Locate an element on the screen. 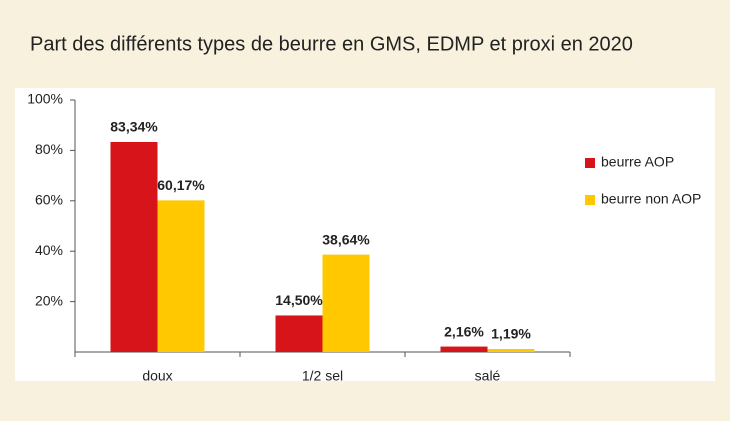 The width and height of the screenshot is (730, 421). legend-label: beurre AOP is located at coordinates (637, 162).